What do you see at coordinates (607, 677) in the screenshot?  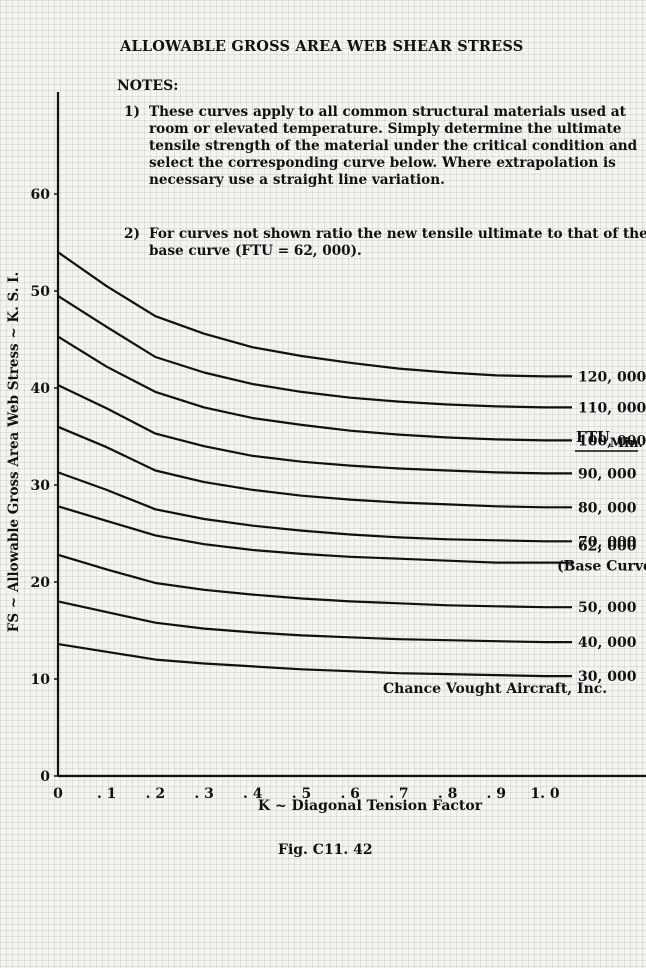 I see `series-label: 30, 000` at bounding box center [607, 677].